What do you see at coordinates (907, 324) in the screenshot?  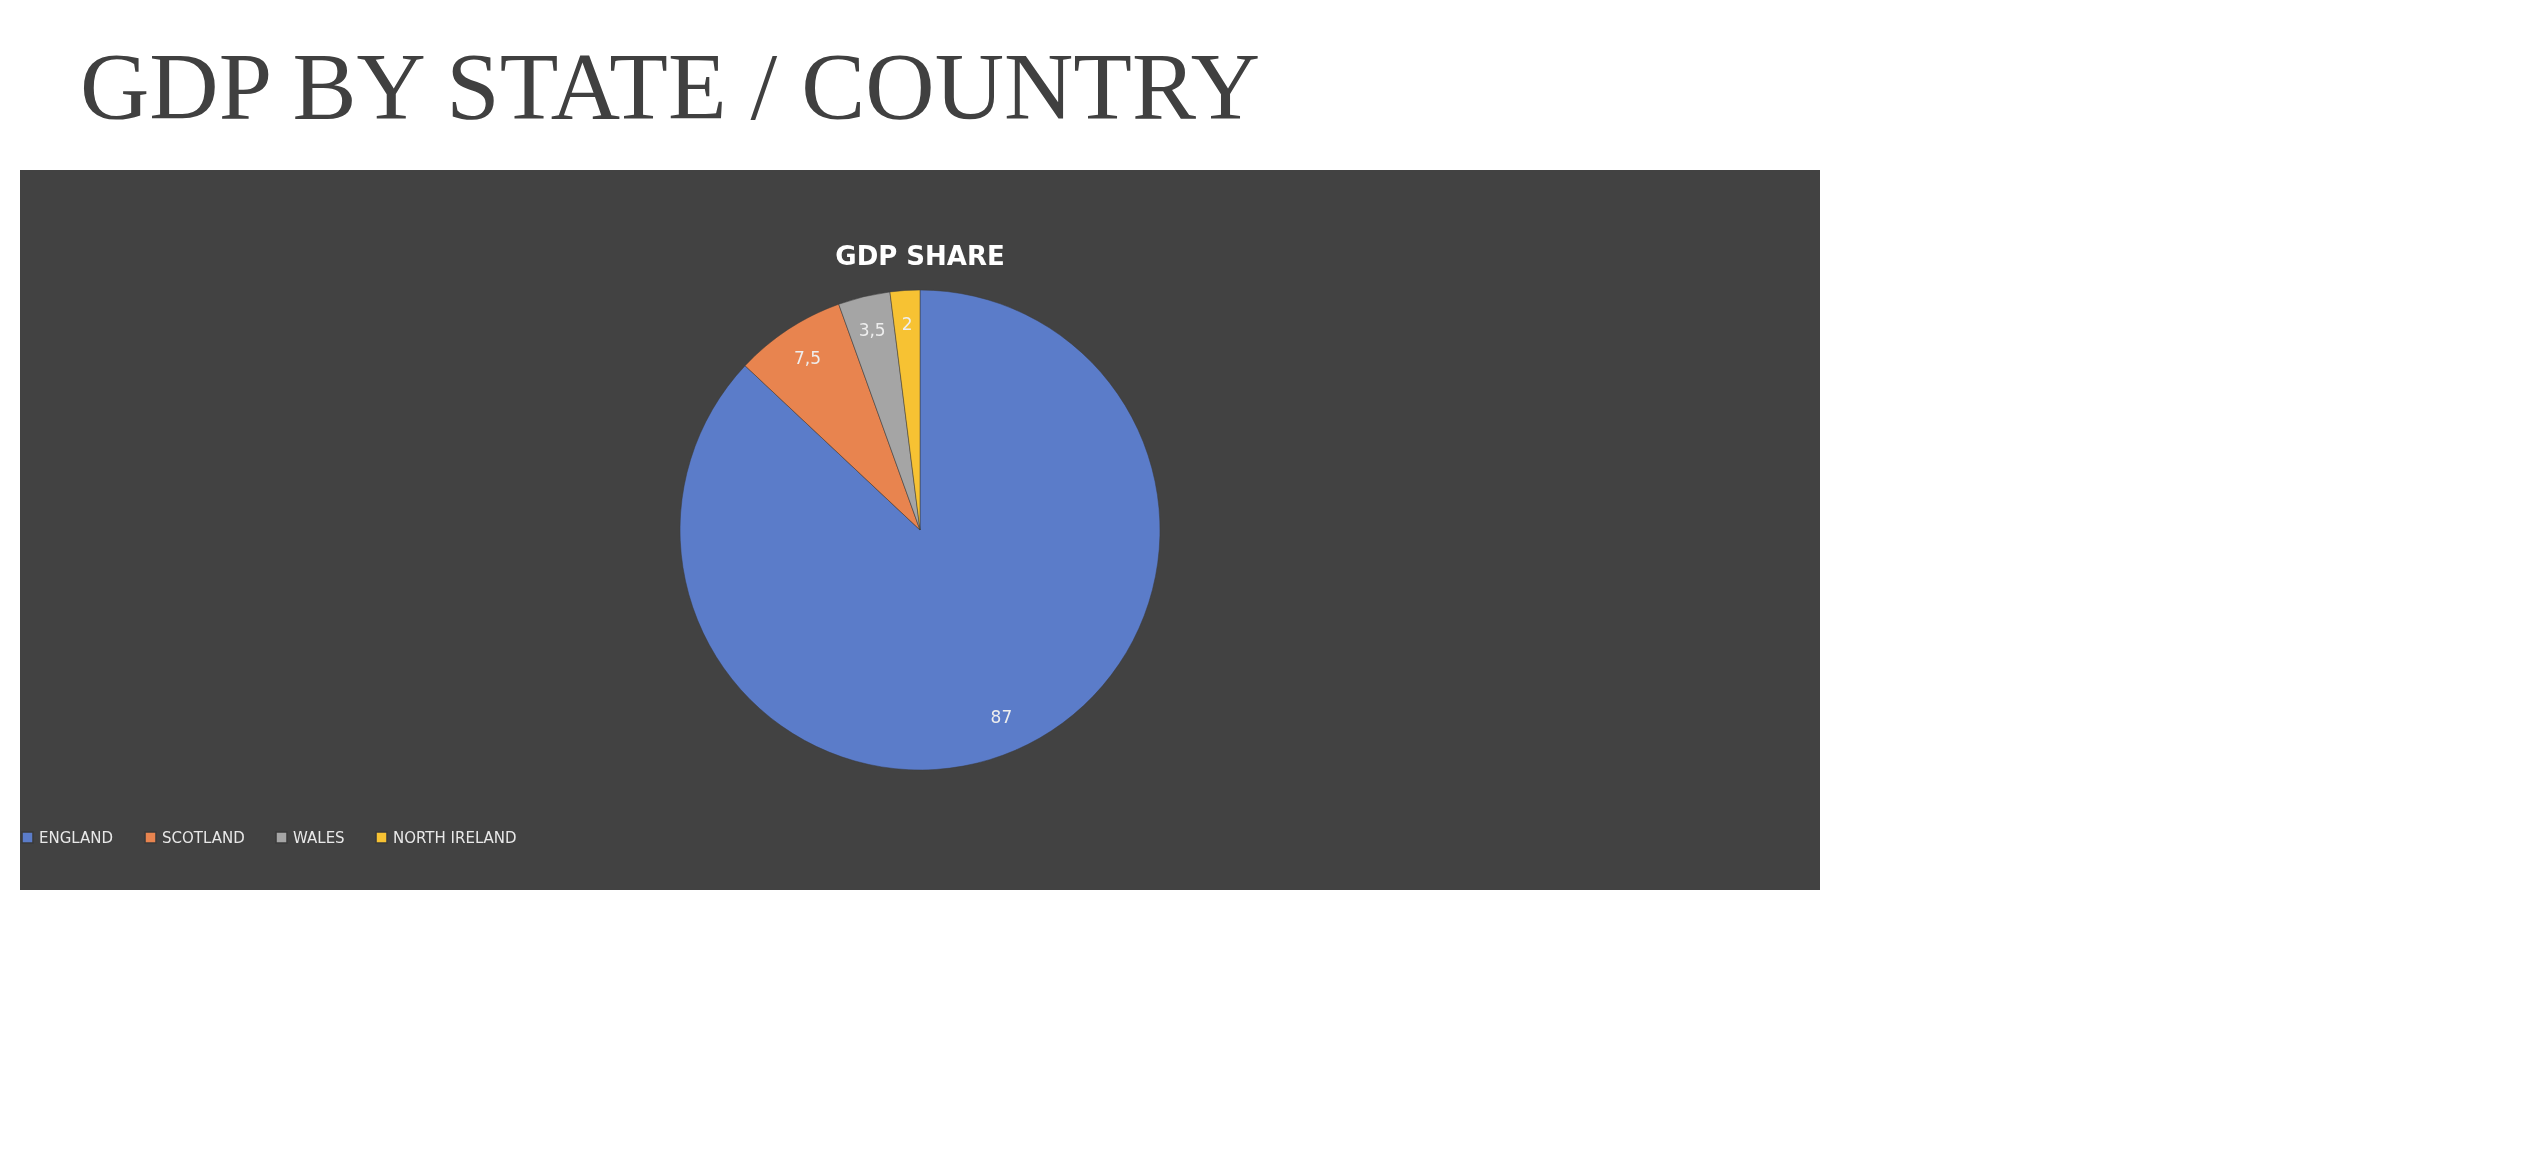 I see `data-label: 2` at bounding box center [907, 324].